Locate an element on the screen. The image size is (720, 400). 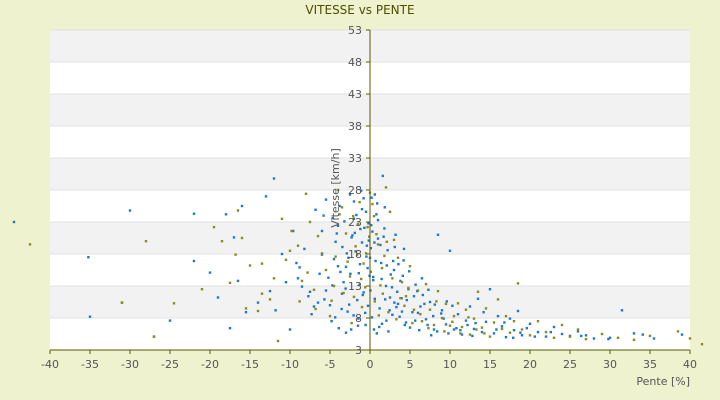
x-tick-label: -5 is located at coordinates (330, 364).